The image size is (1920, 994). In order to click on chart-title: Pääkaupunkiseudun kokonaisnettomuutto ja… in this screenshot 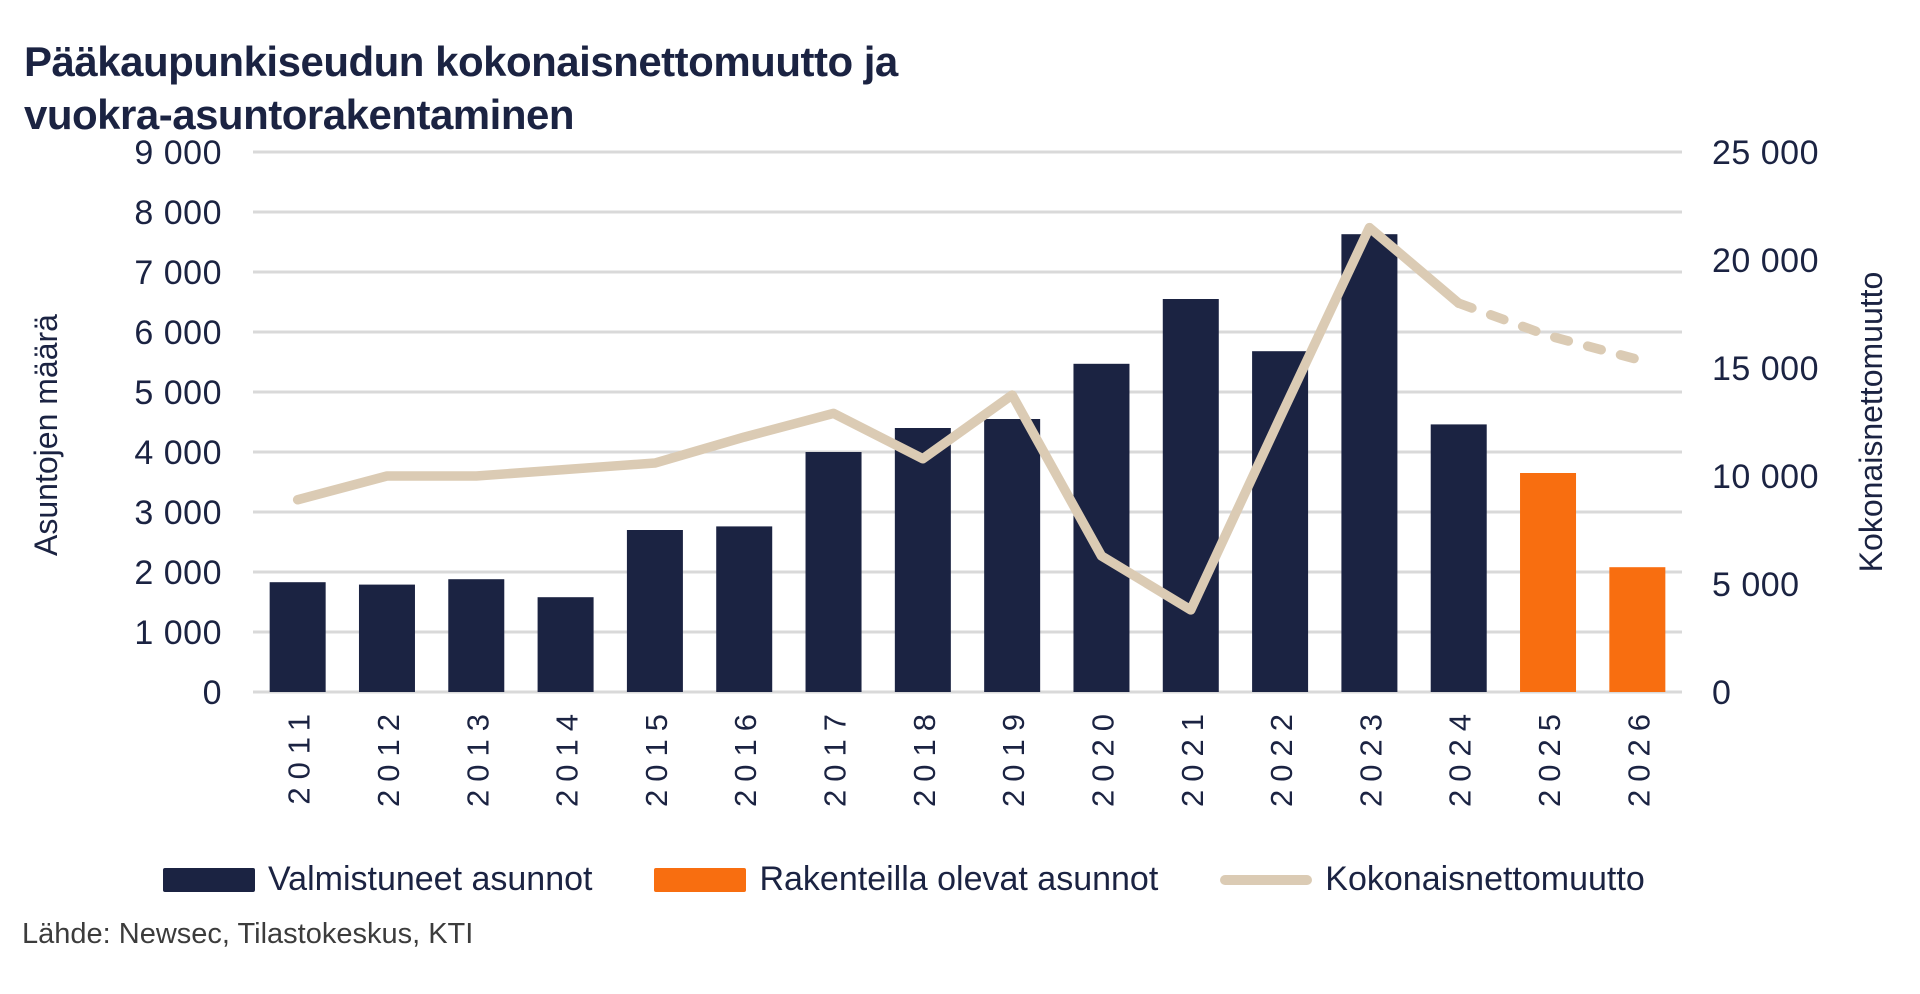, I will do `click(461, 88)`.